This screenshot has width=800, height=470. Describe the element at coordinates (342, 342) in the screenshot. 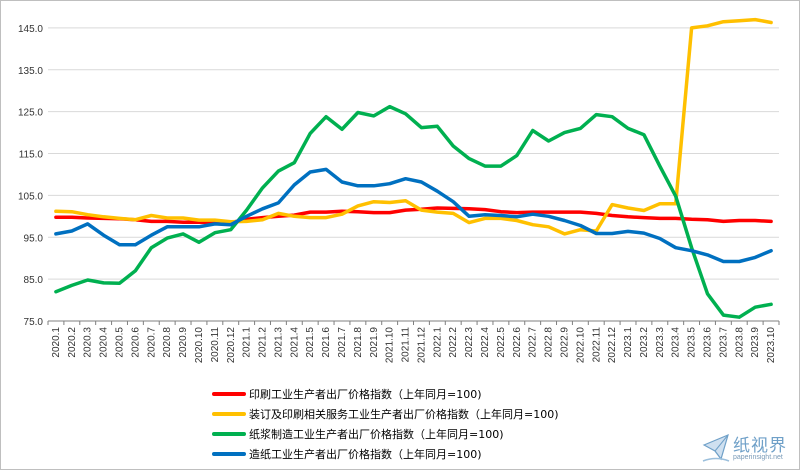

I see `x-tick-label: 2021.7` at that location.